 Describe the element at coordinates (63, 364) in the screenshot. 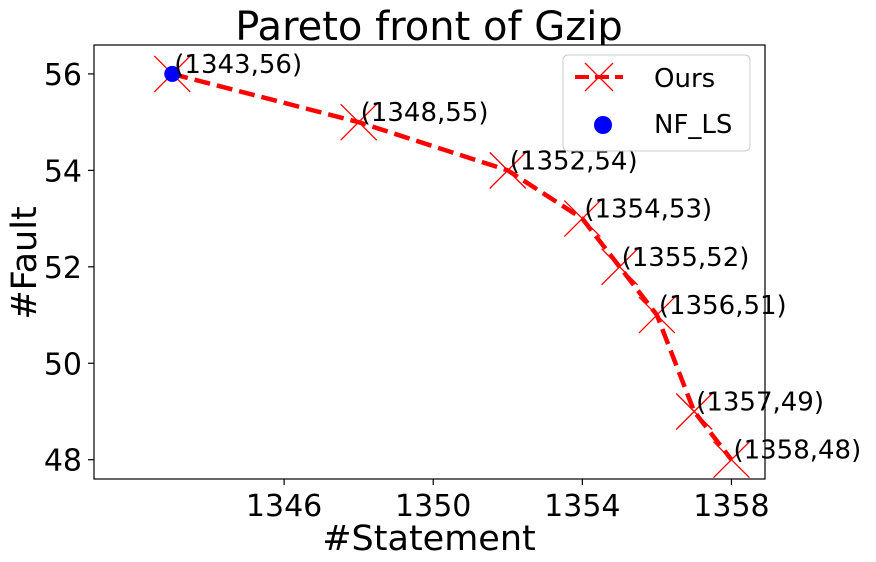

I see `y-tick-label: 50` at that location.